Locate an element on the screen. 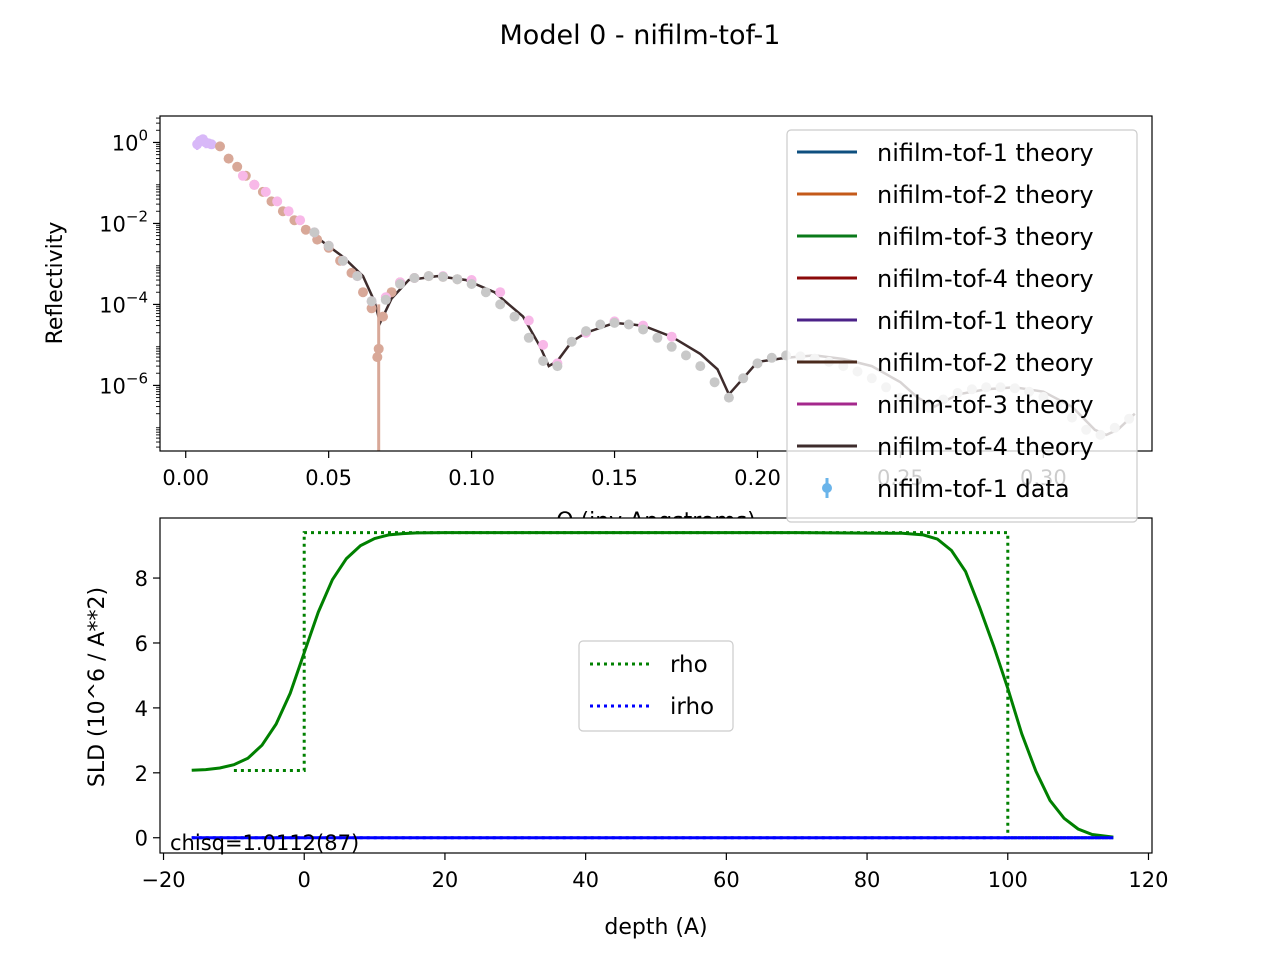  sld-y-ticks: 0 2 4 6 8 is located at coordinates (147, 709).